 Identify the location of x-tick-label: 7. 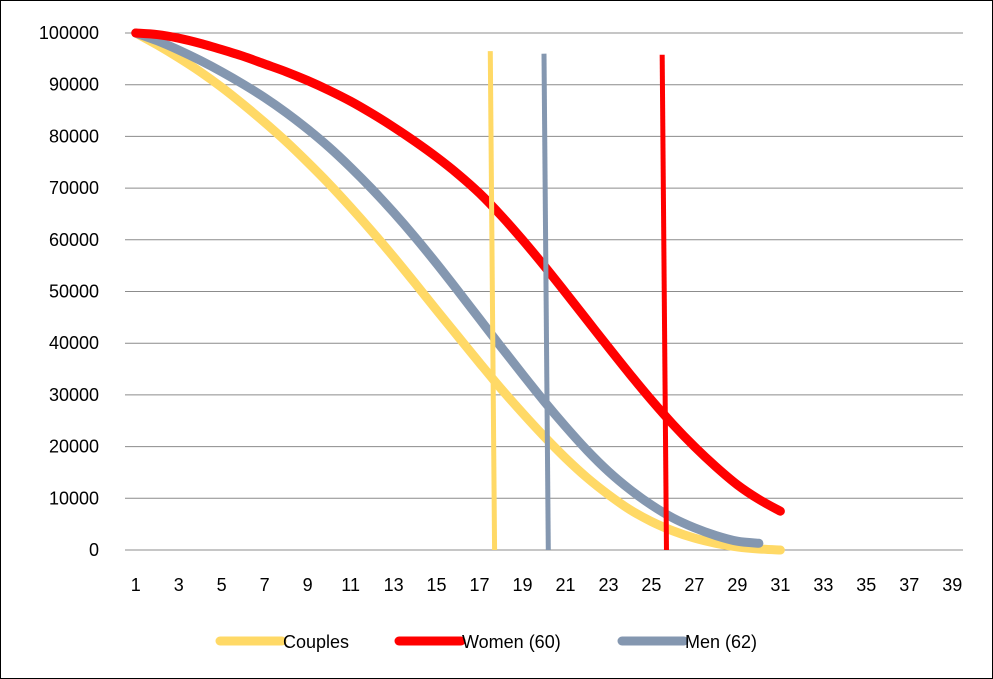
(265, 585).